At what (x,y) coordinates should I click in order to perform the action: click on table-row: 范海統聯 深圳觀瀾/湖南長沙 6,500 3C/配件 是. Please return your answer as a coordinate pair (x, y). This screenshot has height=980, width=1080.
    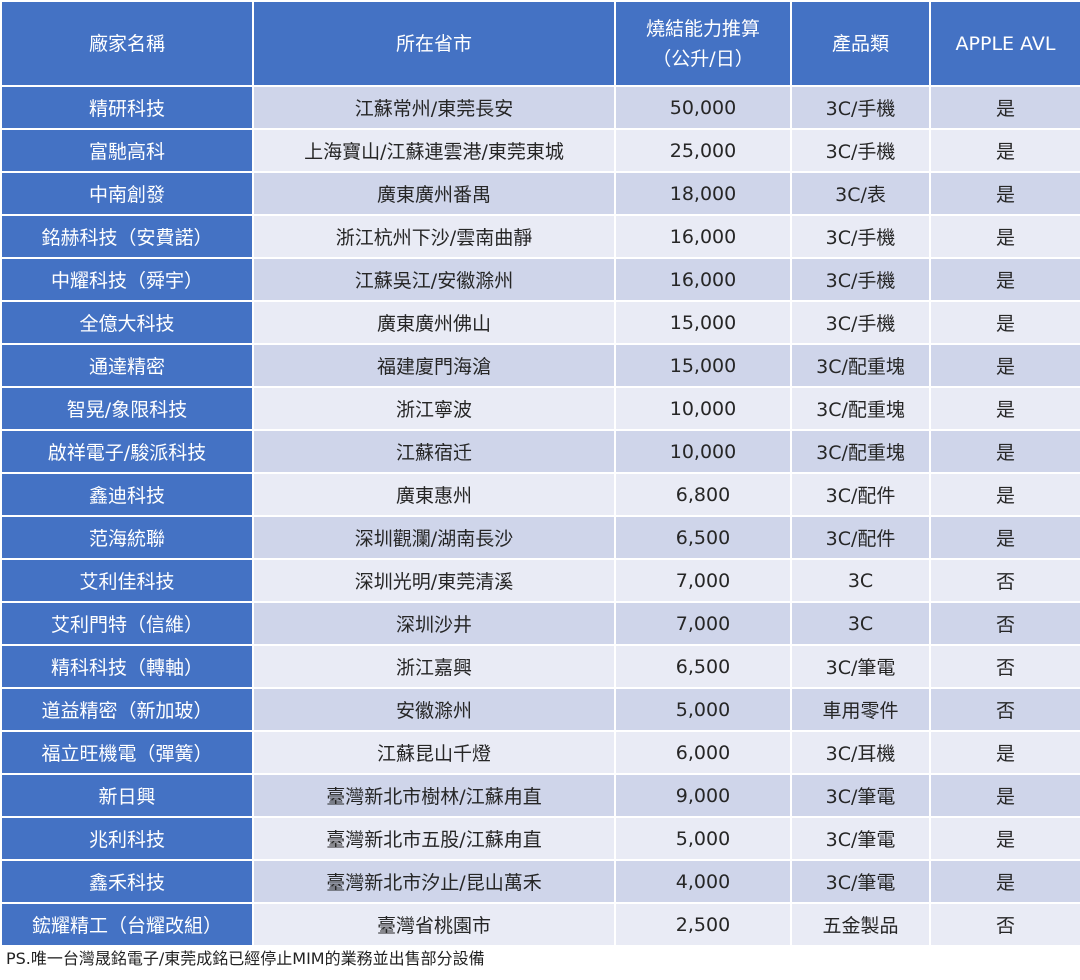
    Looking at the image, I should click on (540, 537).